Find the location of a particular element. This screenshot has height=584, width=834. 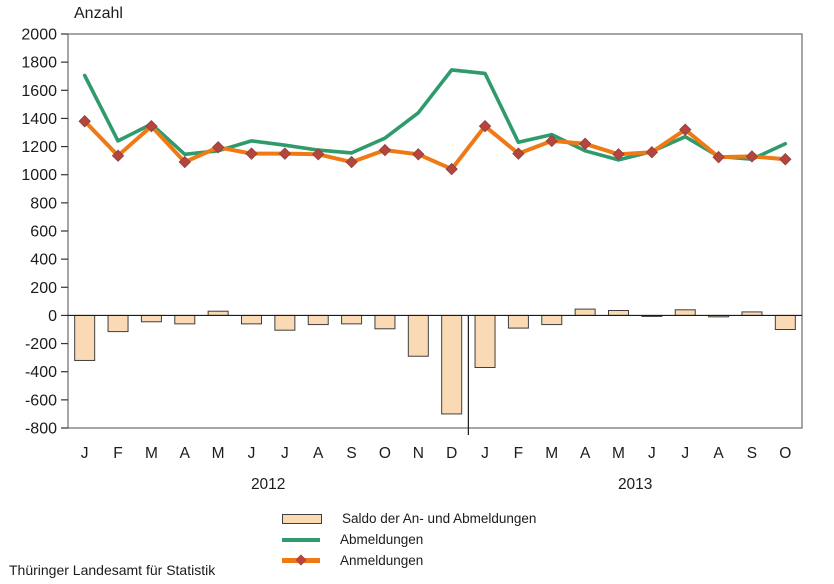

saldo-bar-swatch is located at coordinates (302, 518).